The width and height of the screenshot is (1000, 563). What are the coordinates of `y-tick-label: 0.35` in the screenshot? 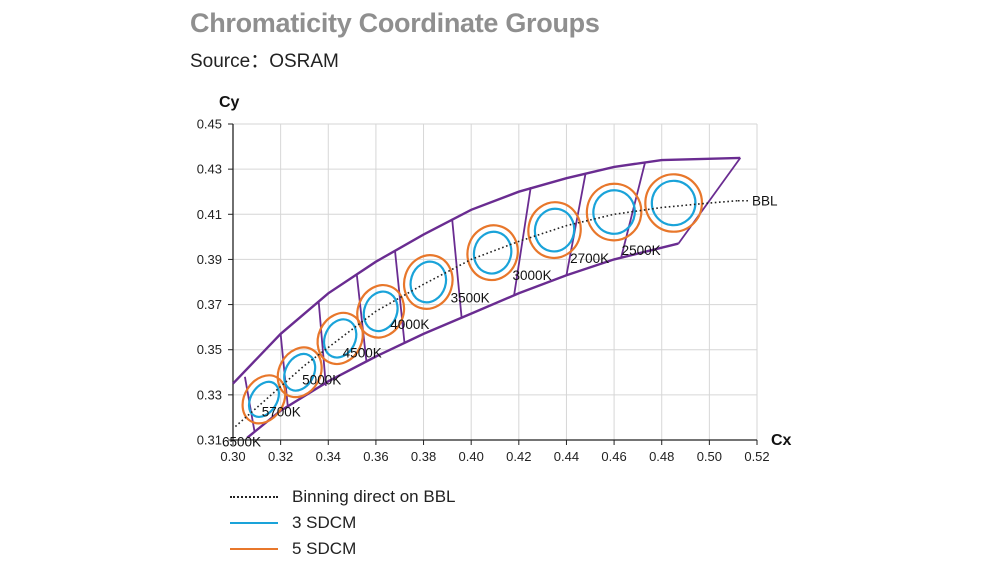 It's located at (209, 349).